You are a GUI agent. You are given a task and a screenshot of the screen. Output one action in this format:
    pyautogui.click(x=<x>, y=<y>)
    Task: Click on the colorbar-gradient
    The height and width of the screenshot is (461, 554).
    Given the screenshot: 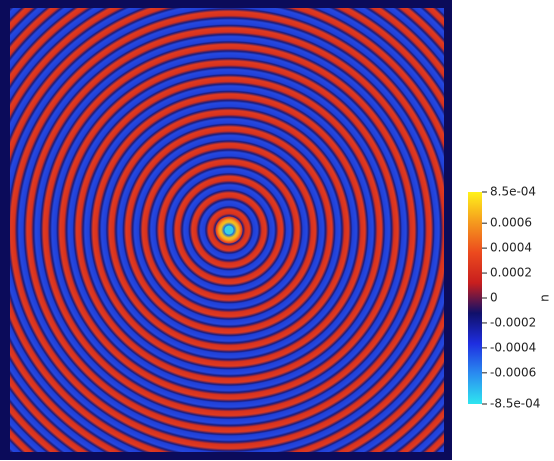 What is the action you would take?
    pyautogui.click(x=475, y=298)
    